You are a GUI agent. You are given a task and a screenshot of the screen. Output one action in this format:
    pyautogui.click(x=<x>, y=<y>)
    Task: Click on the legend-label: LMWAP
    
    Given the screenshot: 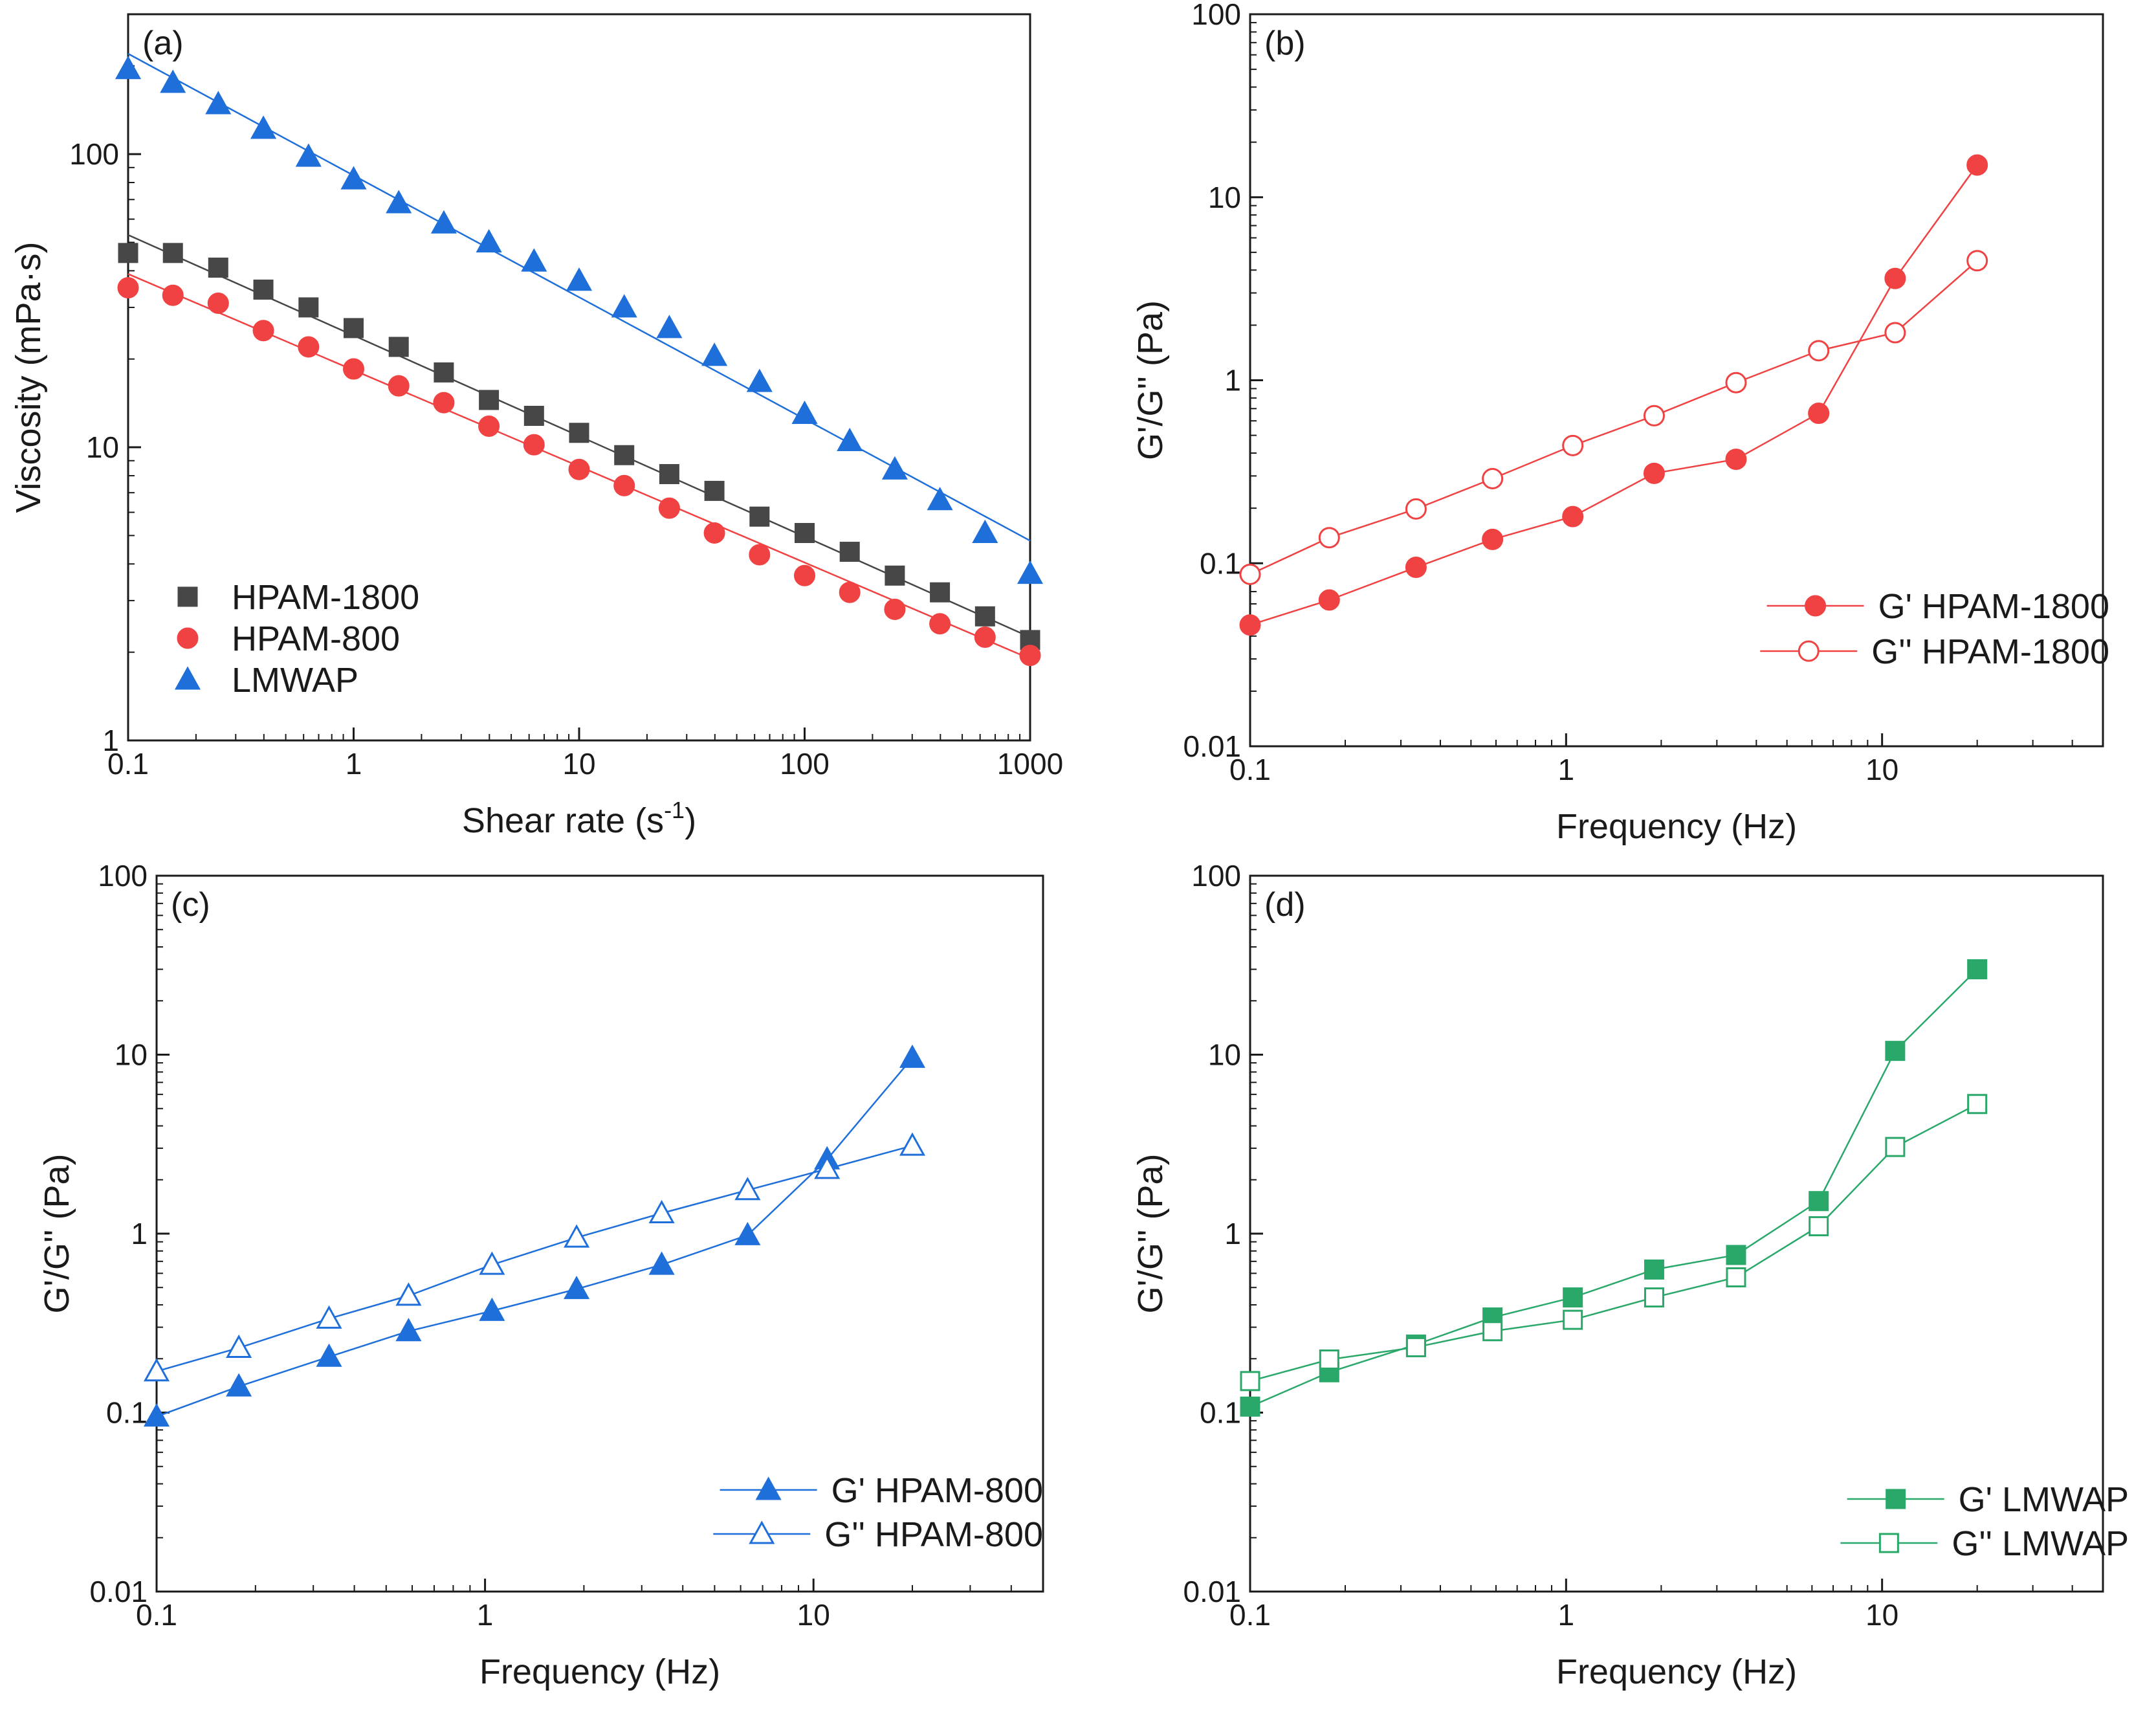 What is the action you would take?
    pyautogui.click(x=295, y=680)
    